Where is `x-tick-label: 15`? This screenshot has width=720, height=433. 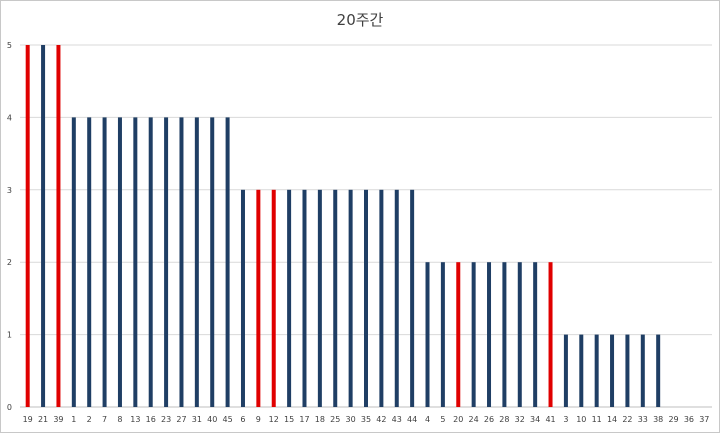
x-tick-label: 15 is located at coordinates (289, 419).